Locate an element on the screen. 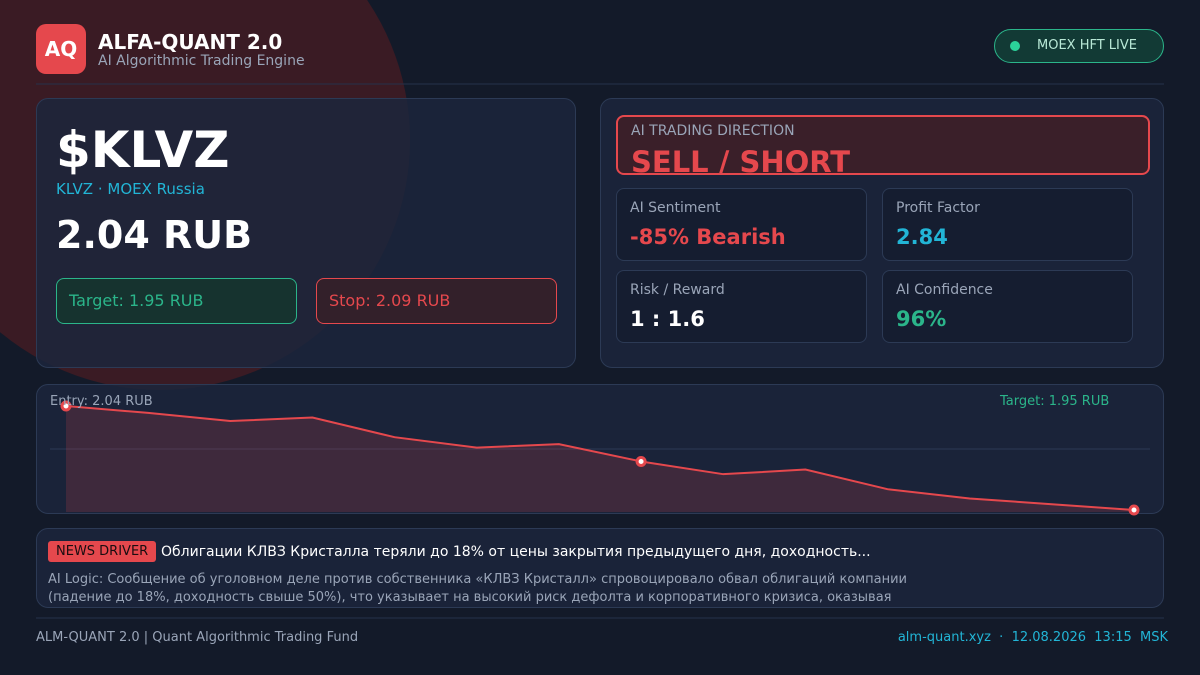 The height and width of the screenshot is (675, 1200). direction-box: AI TRADING DIRECTION SELL / SHORT is located at coordinates (883, 145).